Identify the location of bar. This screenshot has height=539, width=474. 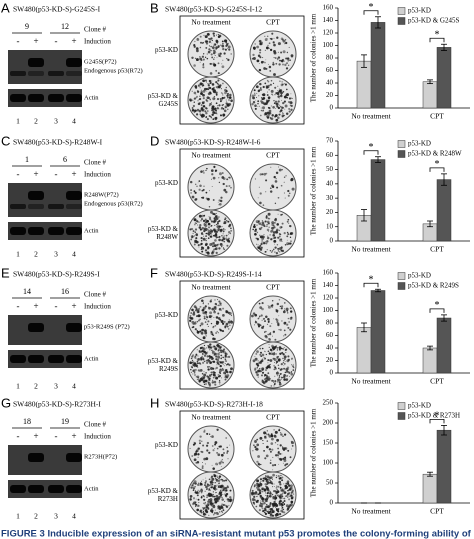
(444, 210).